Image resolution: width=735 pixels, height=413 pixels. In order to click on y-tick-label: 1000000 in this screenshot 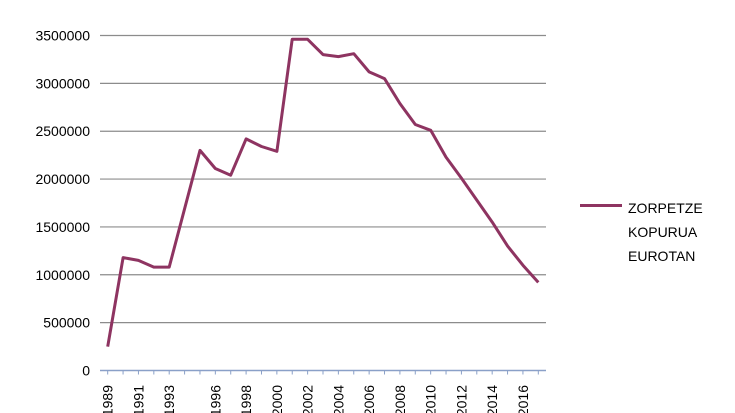, I will do `click(62, 275)`.